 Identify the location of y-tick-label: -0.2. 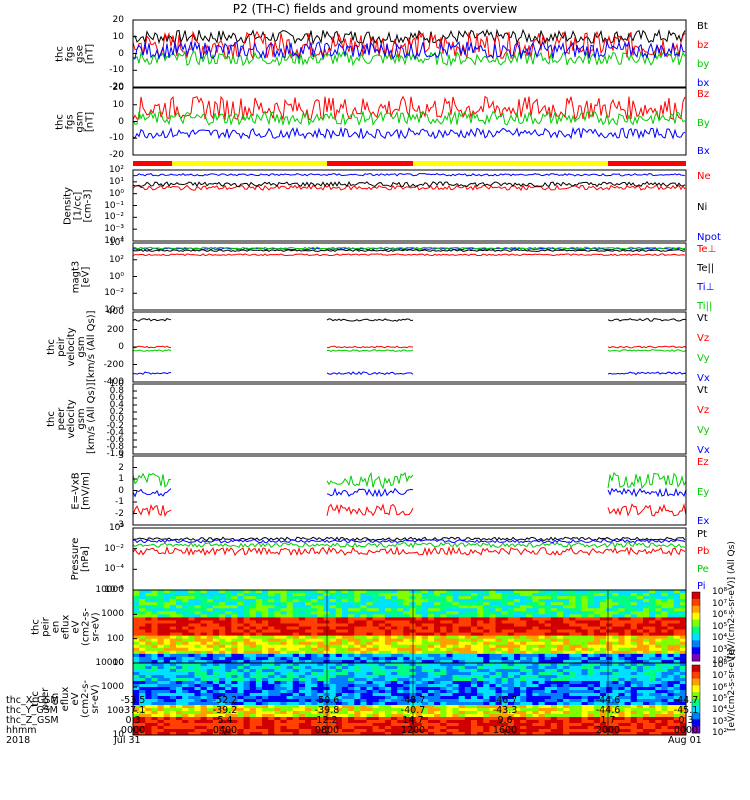
(115, 426).